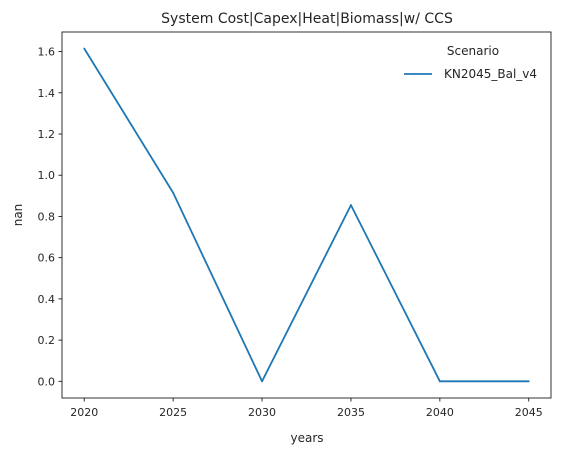  Describe the element at coordinates (47, 258) in the screenshot. I see `y-tick-label: 0.6` at that location.